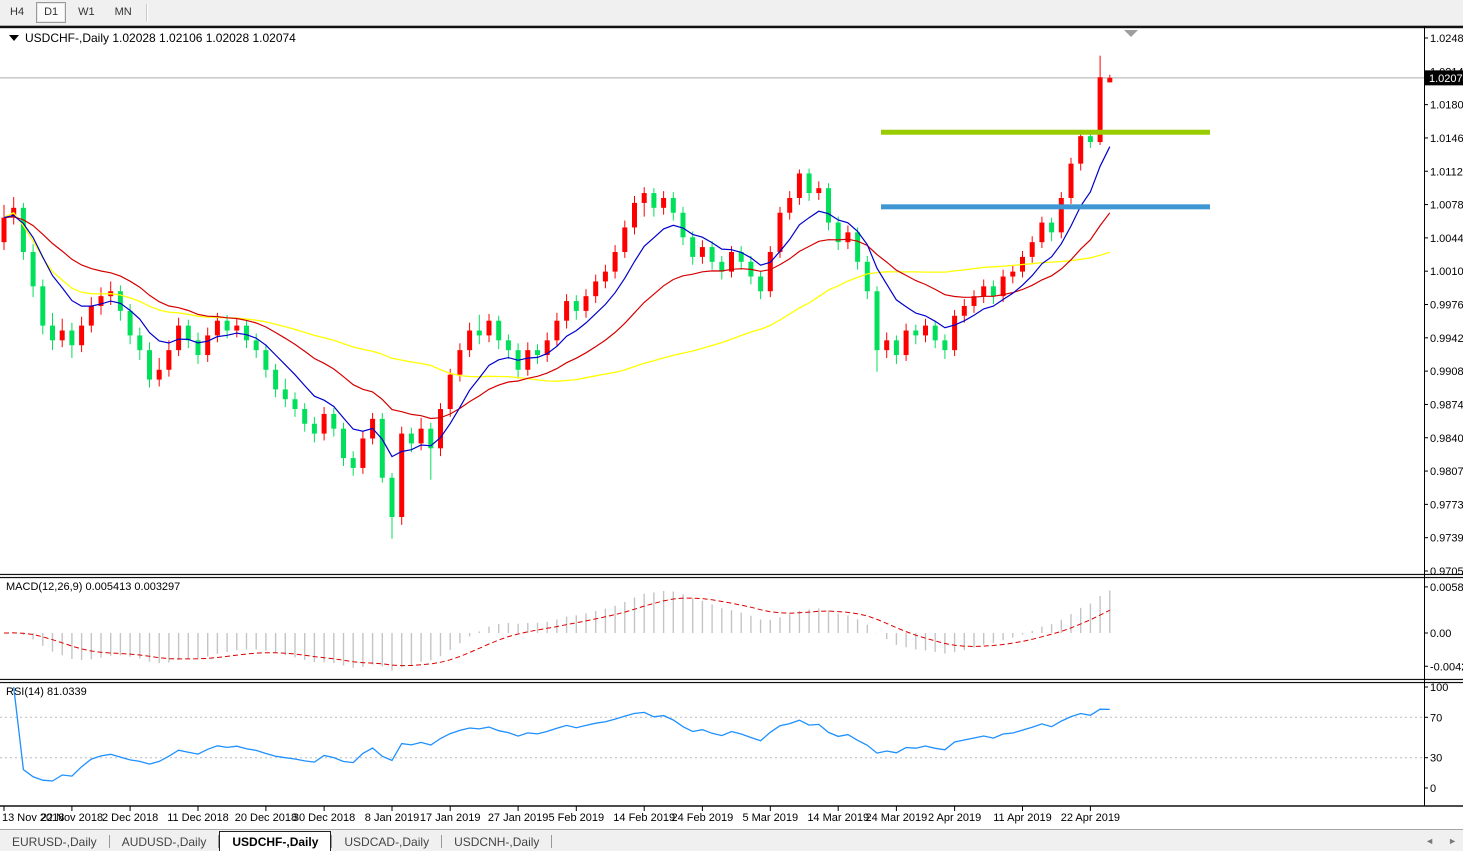  I want to click on svg-text: 1.01460, so click(1446, 139).